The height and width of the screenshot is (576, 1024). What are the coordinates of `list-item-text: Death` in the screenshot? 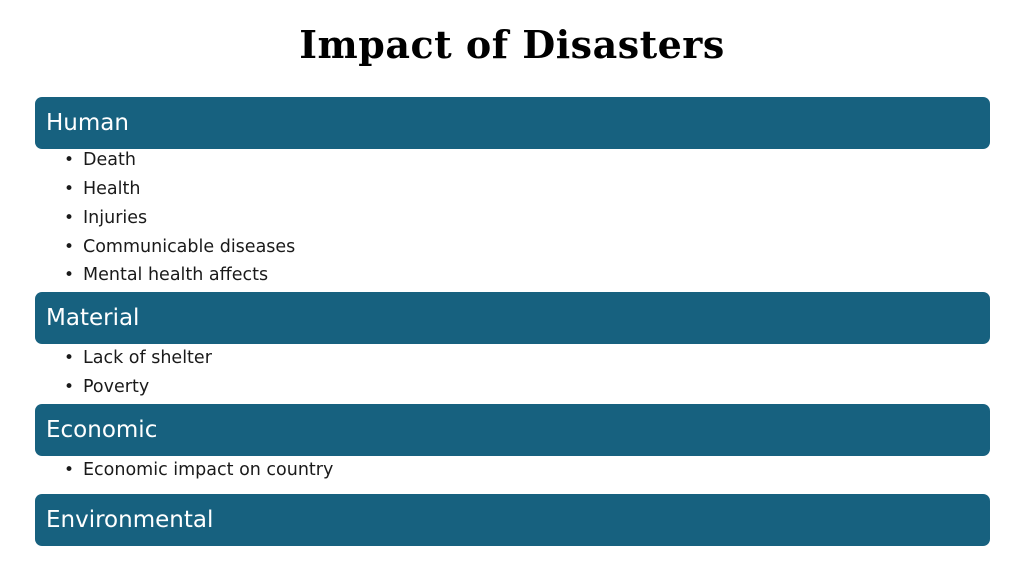 It's located at (109, 160).